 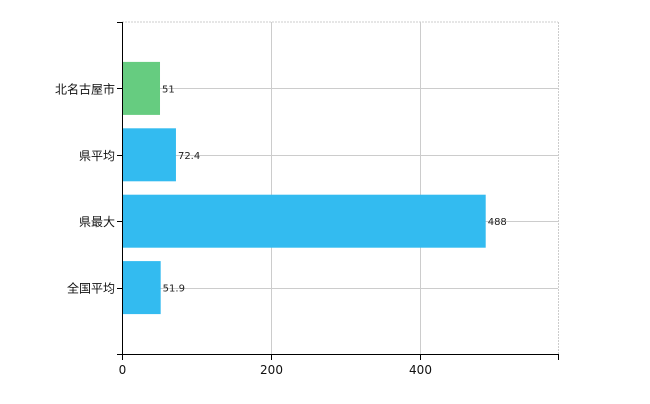 I want to click on y-tick-label-2: 県最大, so click(x=97, y=222).